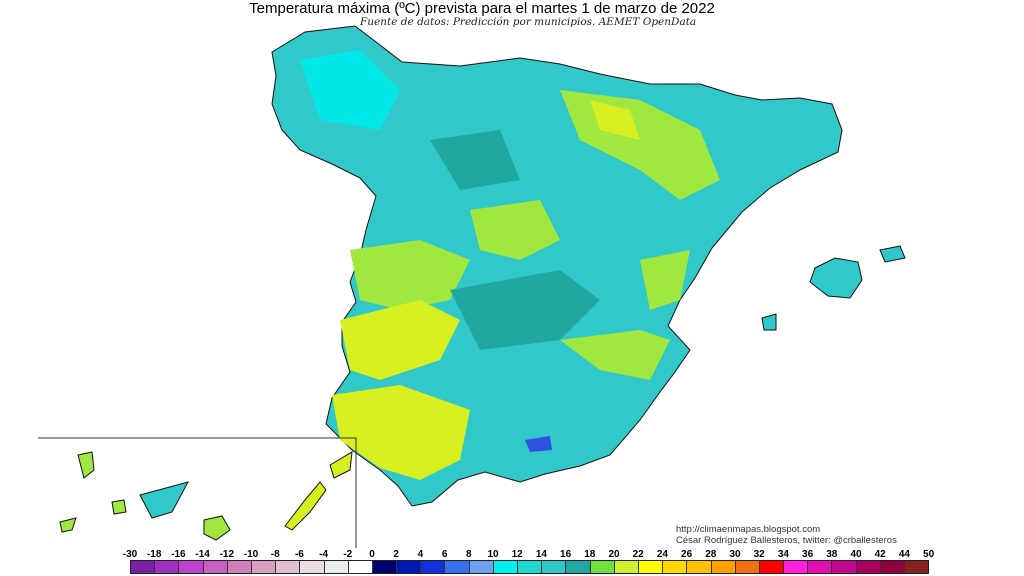 The image size is (1024, 576). I want to click on legend-label: 14, so click(541, 554).